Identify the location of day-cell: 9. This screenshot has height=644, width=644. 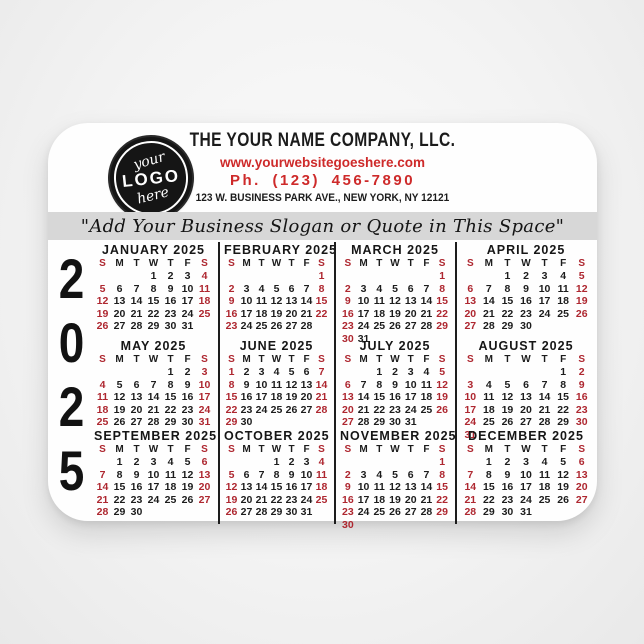
(526, 288).